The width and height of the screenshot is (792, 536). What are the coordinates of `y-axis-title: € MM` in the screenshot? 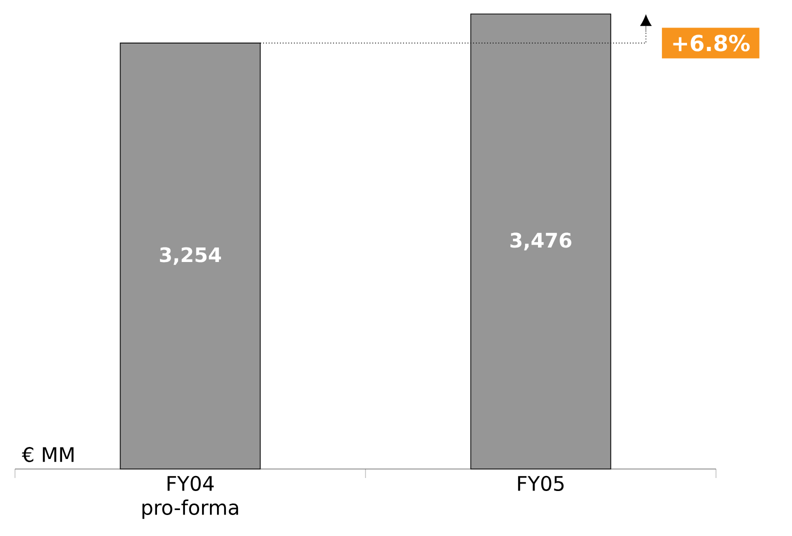 It's located at (48, 454).